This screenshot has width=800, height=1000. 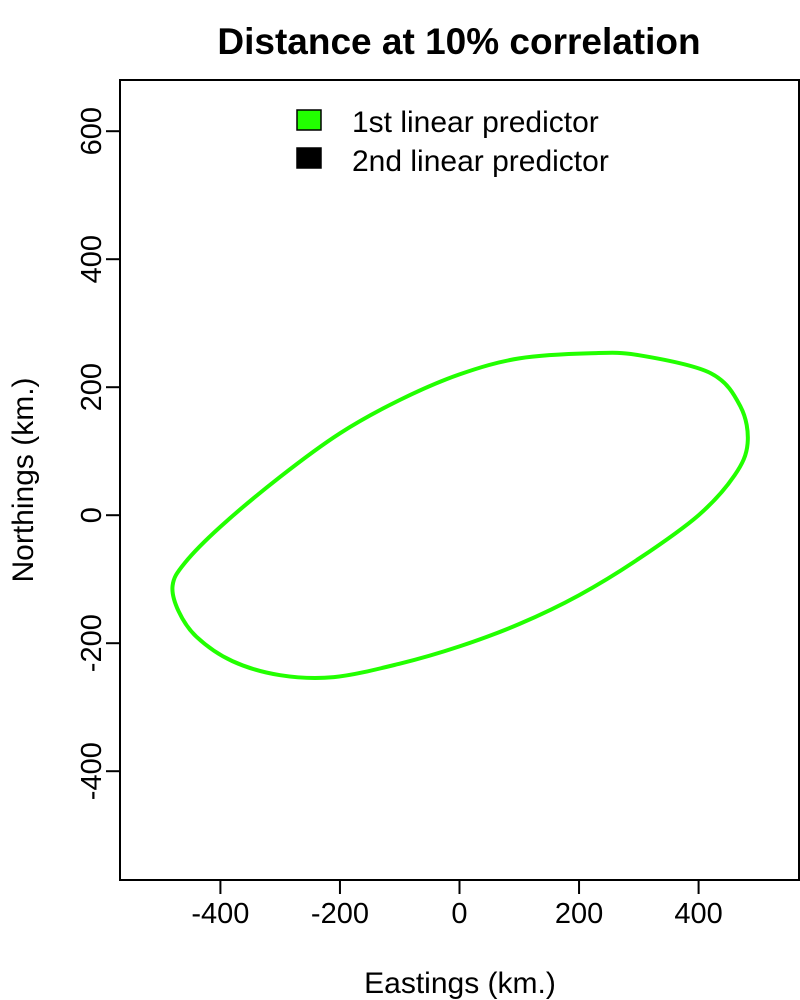 I want to click on x-axis: -400 -200 0 200 400, so click(x=457, y=905).